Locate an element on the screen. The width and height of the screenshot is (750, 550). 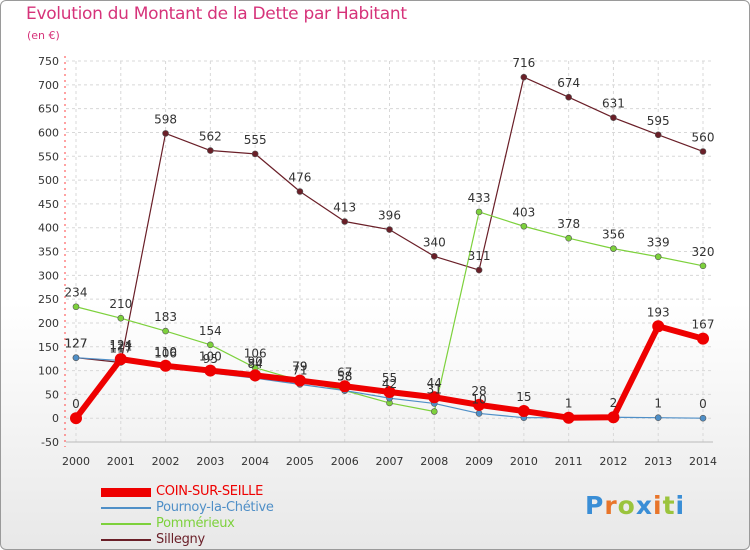
data-label-pournoy-la-ch-tive: 127 is located at coordinates (76, 344).